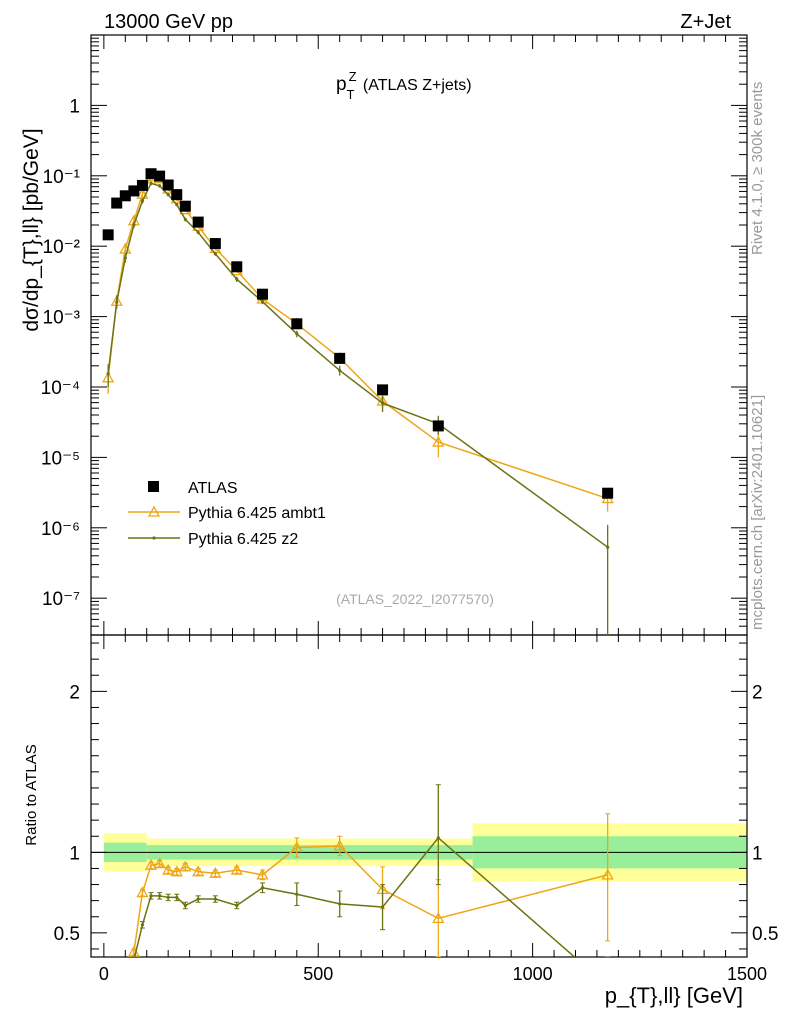 The image size is (786, 1024). What do you see at coordinates (358, 900) in the screenshot?
I see `ratio-series-group` at bounding box center [358, 900].